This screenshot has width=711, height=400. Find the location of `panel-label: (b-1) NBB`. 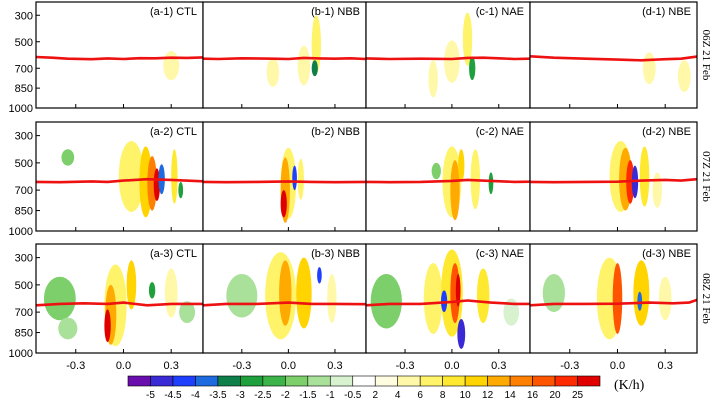

panel-label: (b-1) NBB is located at coordinates (335, 12).